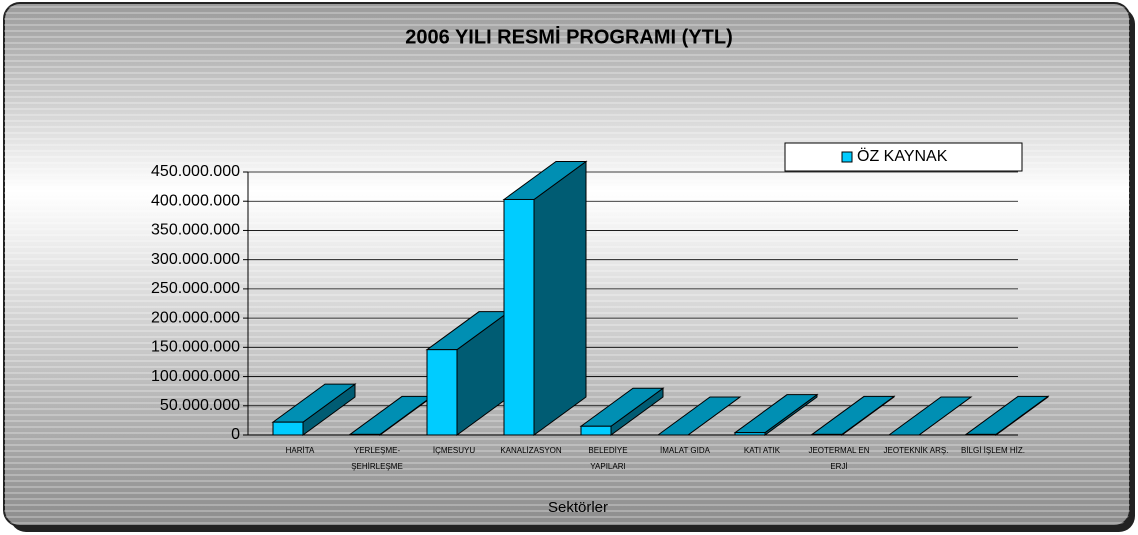 Image resolution: width=1138 pixels, height=535 pixels. What do you see at coordinates (300, 450) in the screenshot?
I see `x-tick-label: HARİTA` at bounding box center [300, 450].